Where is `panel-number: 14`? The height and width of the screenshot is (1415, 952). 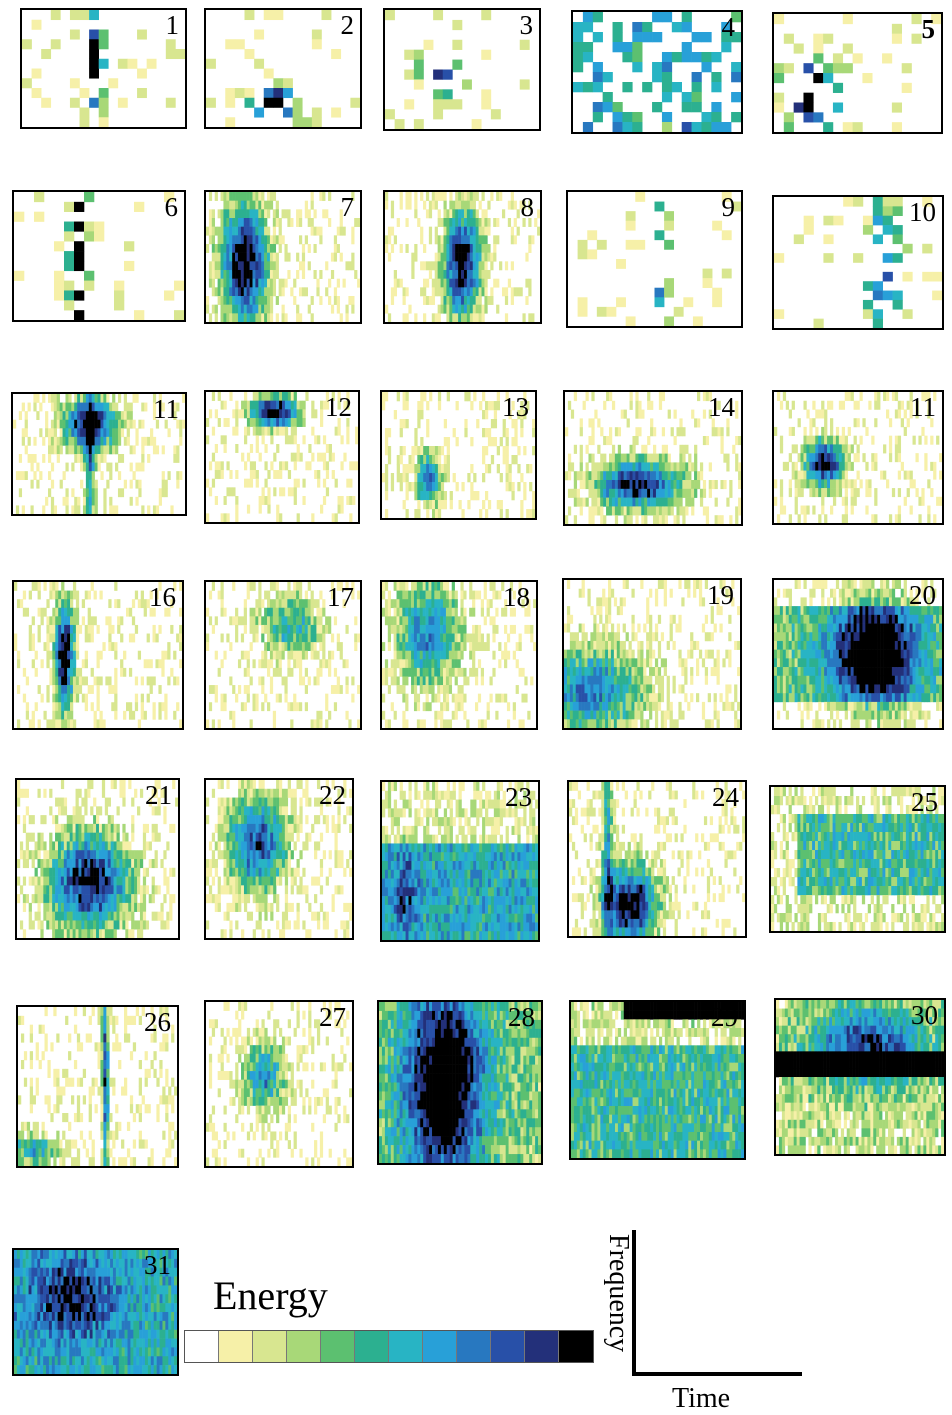 panel-number: 14 is located at coordinates (721, 407).